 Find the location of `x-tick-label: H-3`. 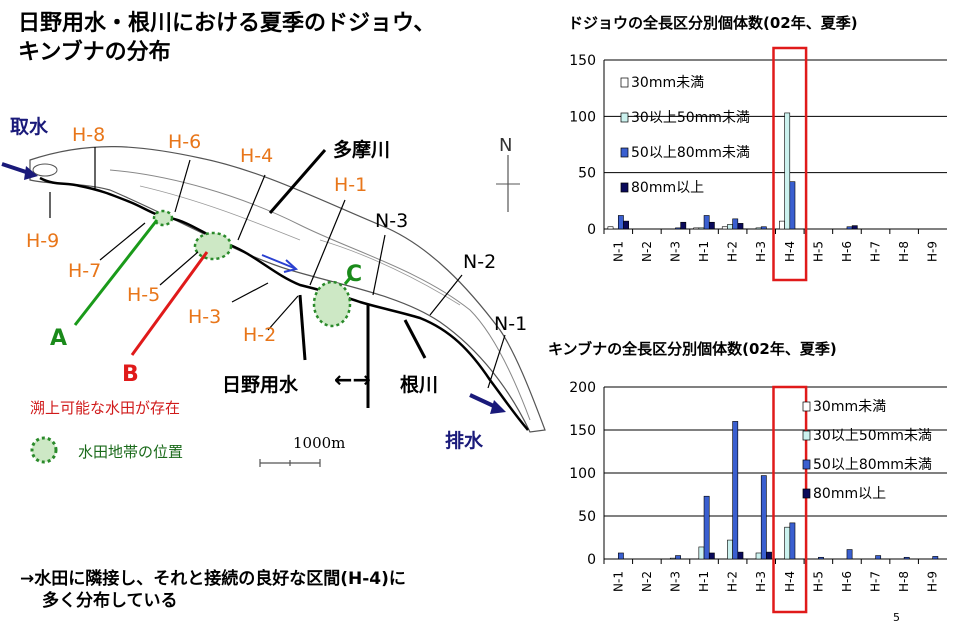

x-tick-label: H-3 is located at coordinates (761, 251).